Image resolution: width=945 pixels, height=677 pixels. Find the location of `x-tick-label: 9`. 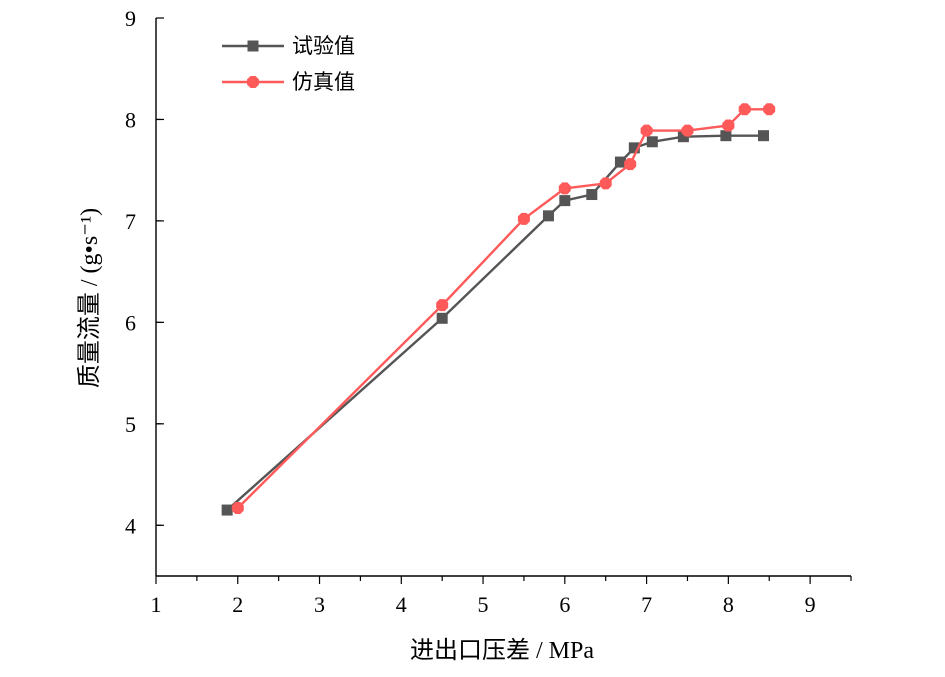

x-tick-label: 9 is located at coordinates (810, 604).